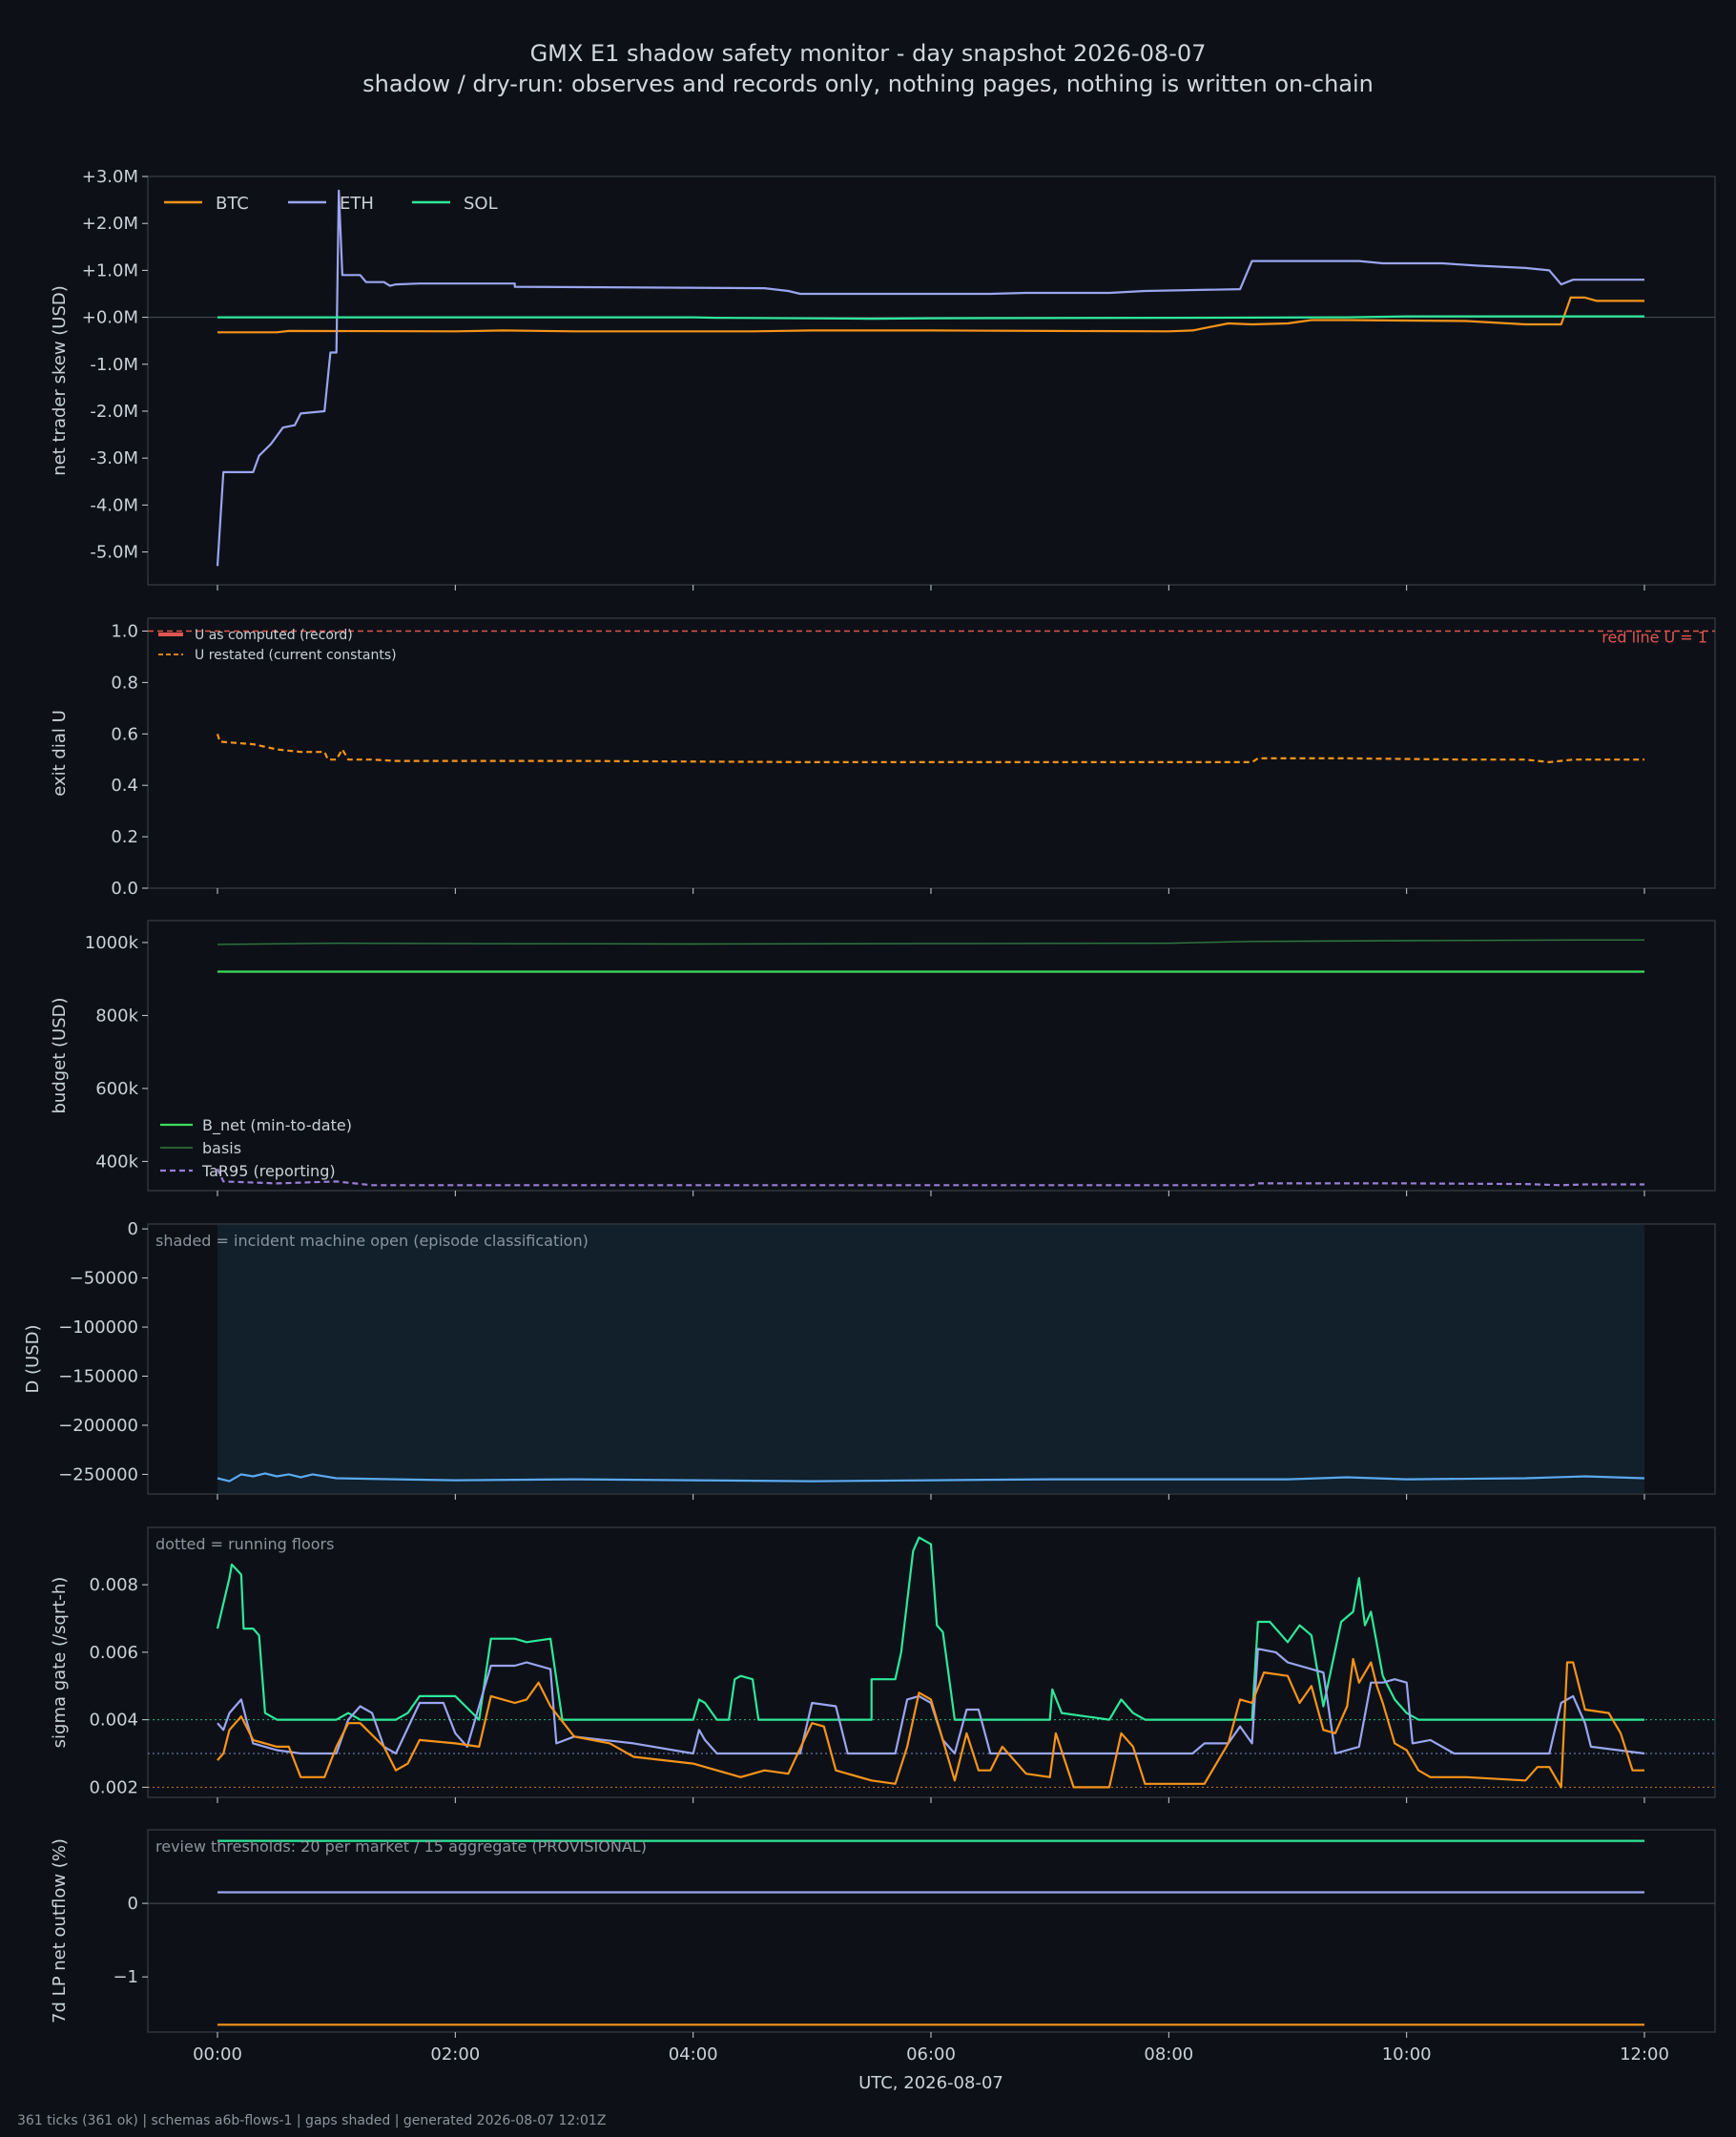  Describe the element at coordinates (277, 1125) in the screenshot. I see `legend-label: B_net (min-to-date)` at that location.